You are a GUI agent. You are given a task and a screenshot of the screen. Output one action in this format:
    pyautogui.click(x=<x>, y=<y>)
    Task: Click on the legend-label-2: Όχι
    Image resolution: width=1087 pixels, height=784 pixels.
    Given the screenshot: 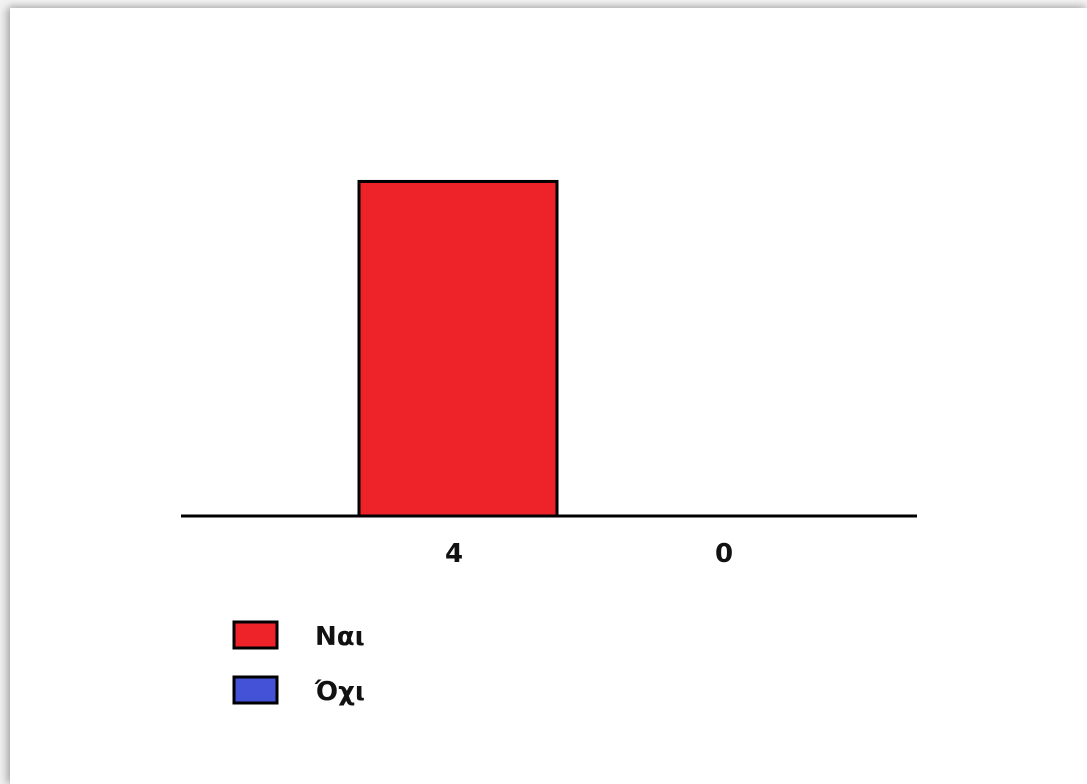 What is the action you would take?
    pyautogui.click(x=339, y=692)
    